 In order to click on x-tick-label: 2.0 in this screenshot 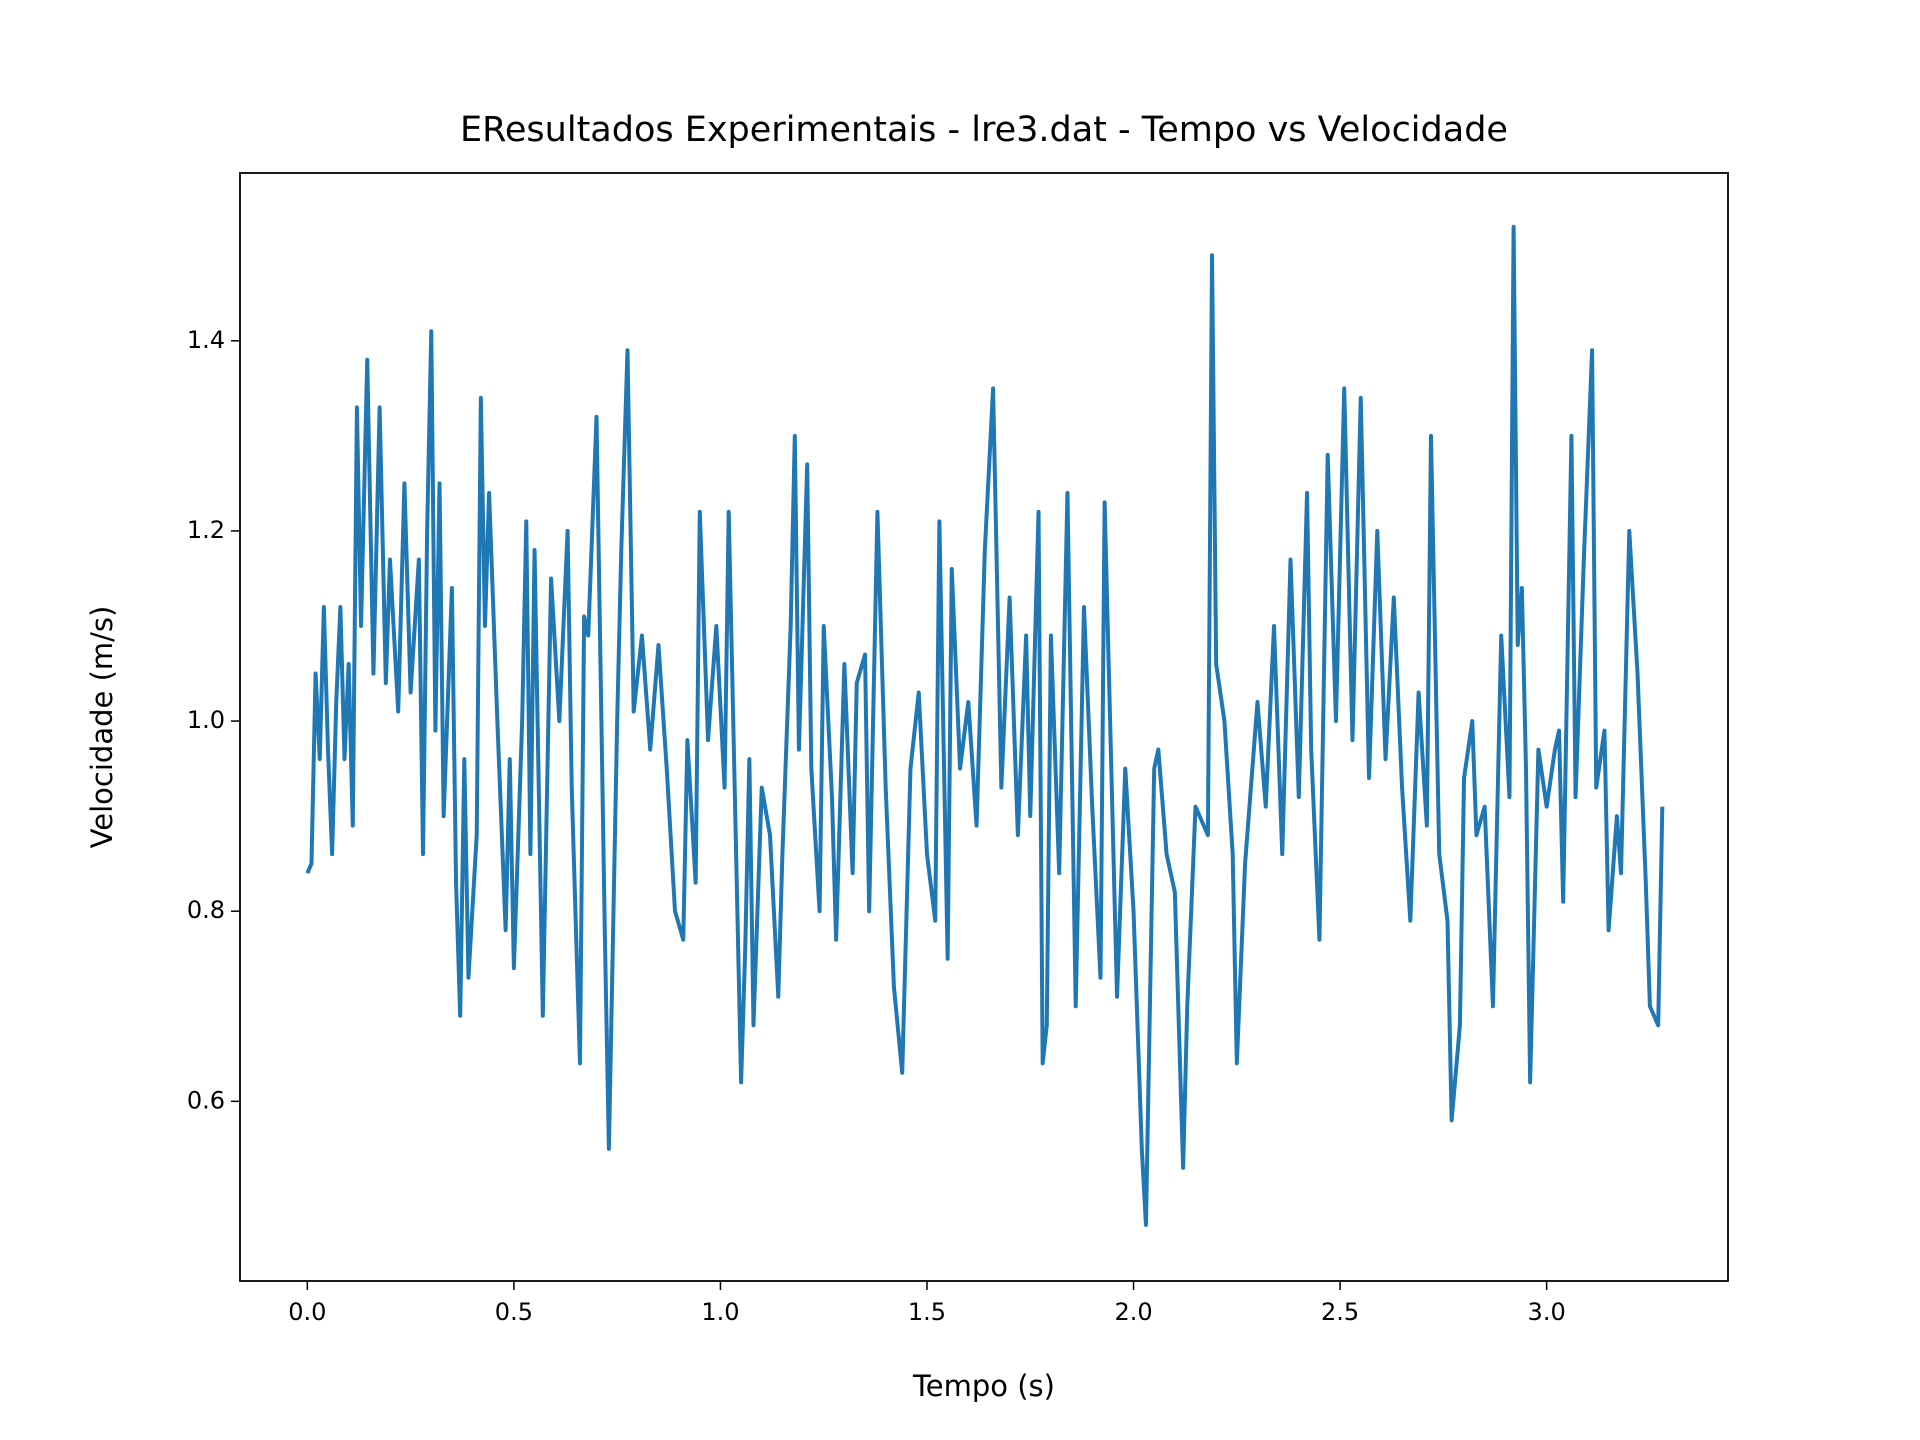, I will do `click(1133, 1312)`.